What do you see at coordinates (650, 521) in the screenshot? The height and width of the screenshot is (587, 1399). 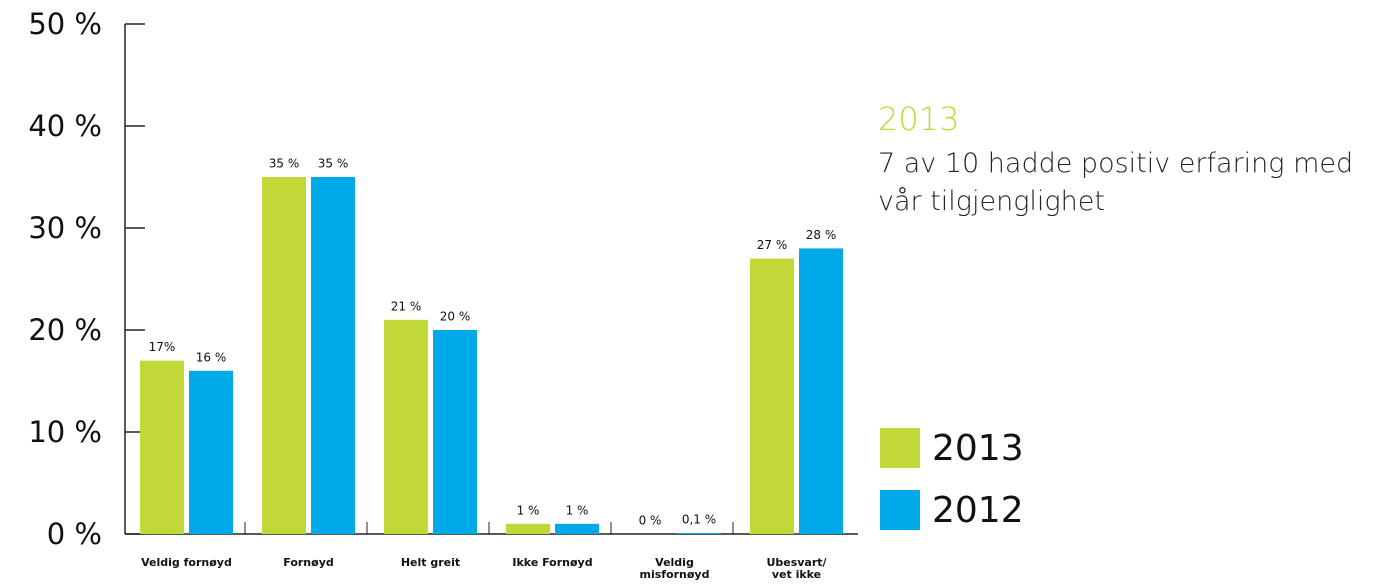 I see `value-label: 0 %` at bounding box center [650, 521].